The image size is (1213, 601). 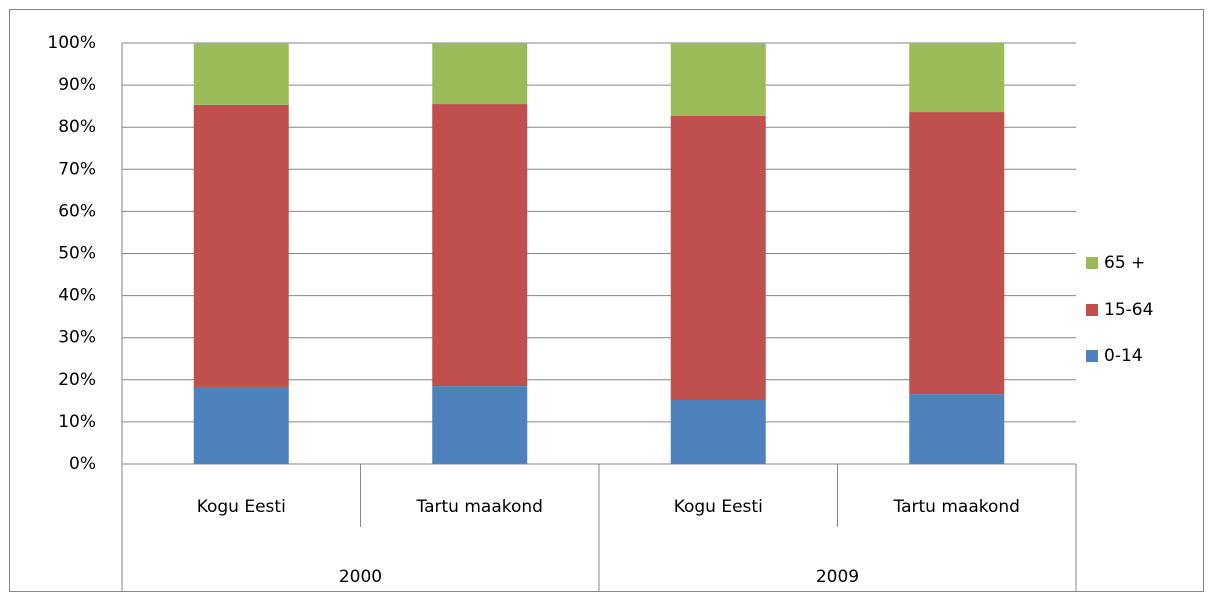 I want to click on legend-label: 15-64, so click(x=1128, y=310).